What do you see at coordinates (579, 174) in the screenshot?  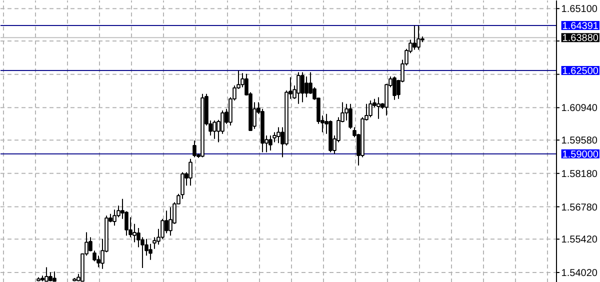 I see `y-tick-label: 1.58180` at bounding box center [579, 174].